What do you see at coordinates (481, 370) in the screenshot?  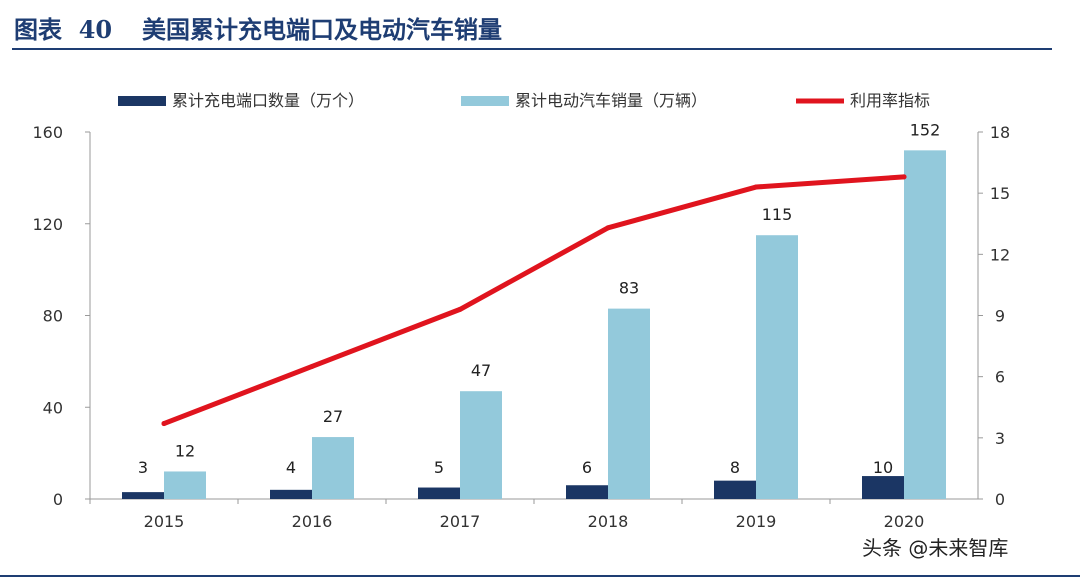 I see `sales-bar-value-label: 47` at bounding box center [481, 370].